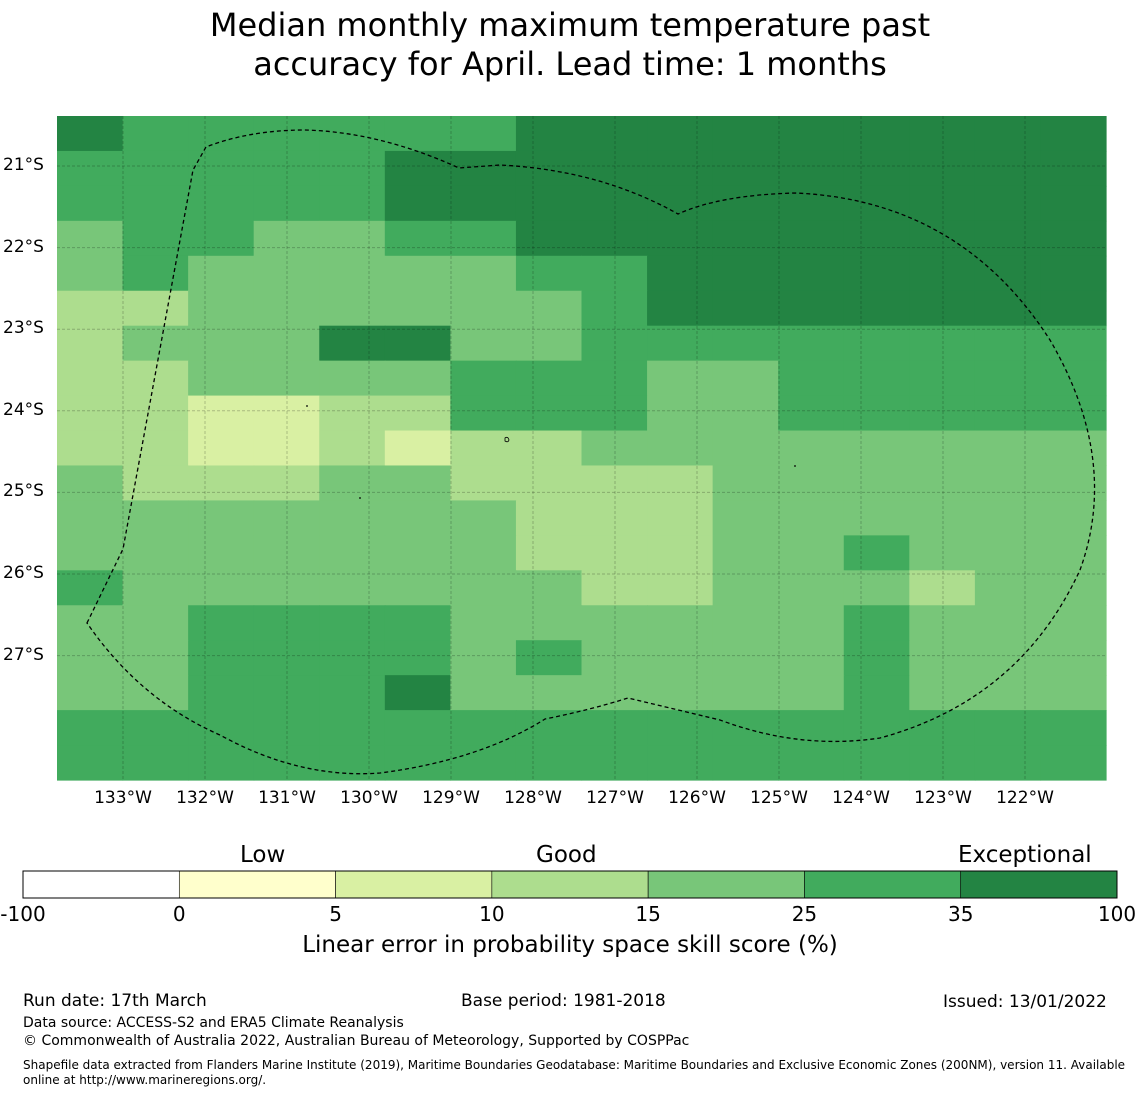 The height and width of the screenshot is (1095, 1140). What do you see at coordinates (533, 798) in the screenshot?
I see `lon-tick-label: 128°W` at bounding box center [533, 798].